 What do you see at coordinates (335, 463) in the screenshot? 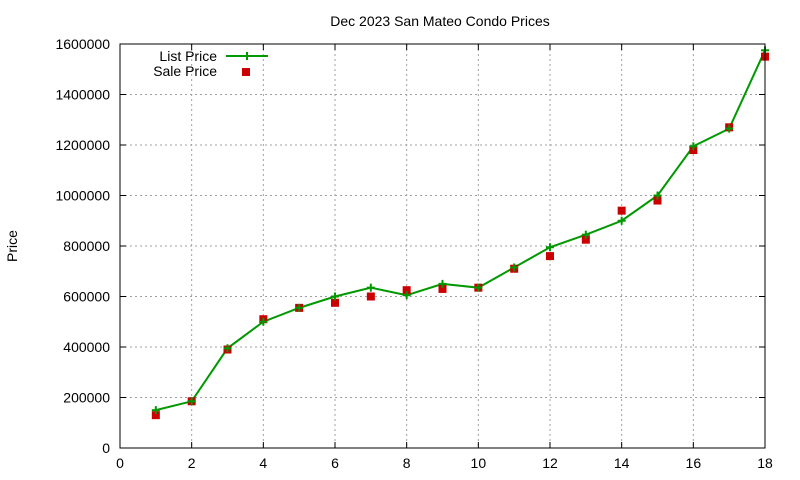
I see `x-tick-label: 6` at bounding box center [335, 463].